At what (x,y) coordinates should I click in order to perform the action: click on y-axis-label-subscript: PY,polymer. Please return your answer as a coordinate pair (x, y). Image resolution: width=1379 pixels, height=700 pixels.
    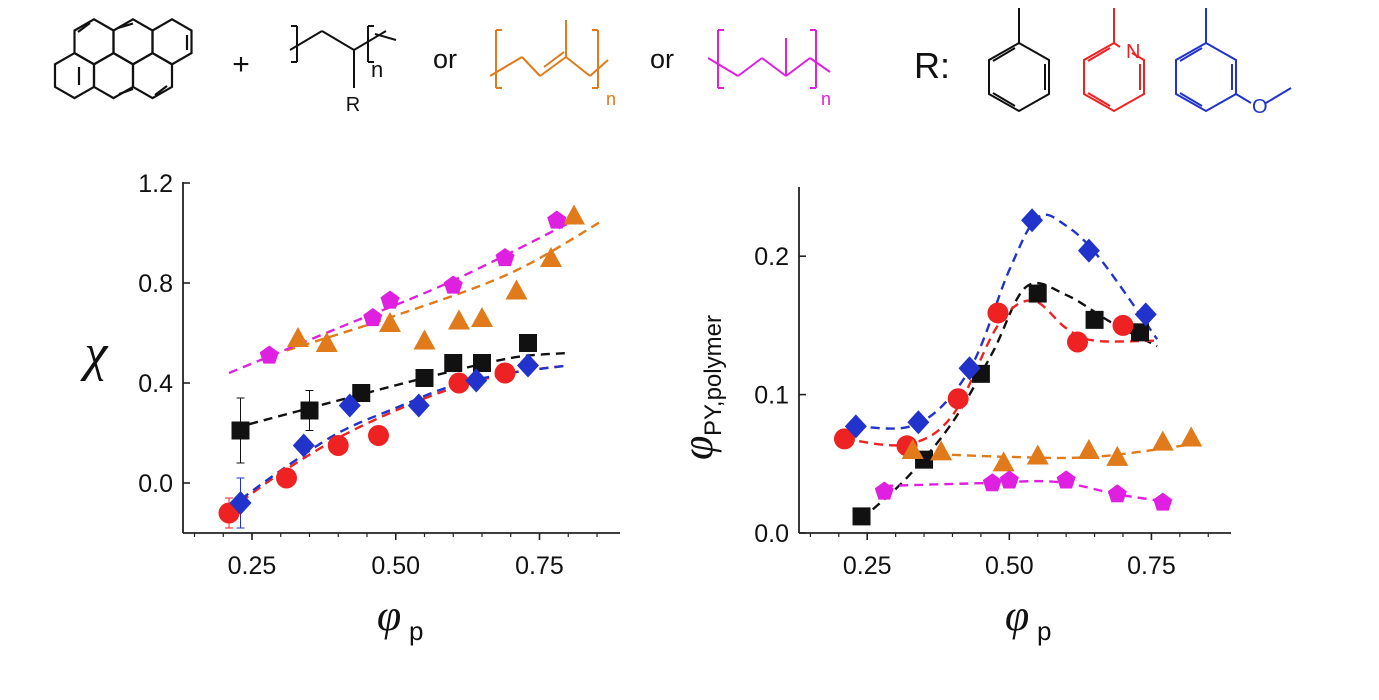
    Looking at the image, I should click on (713, 375).